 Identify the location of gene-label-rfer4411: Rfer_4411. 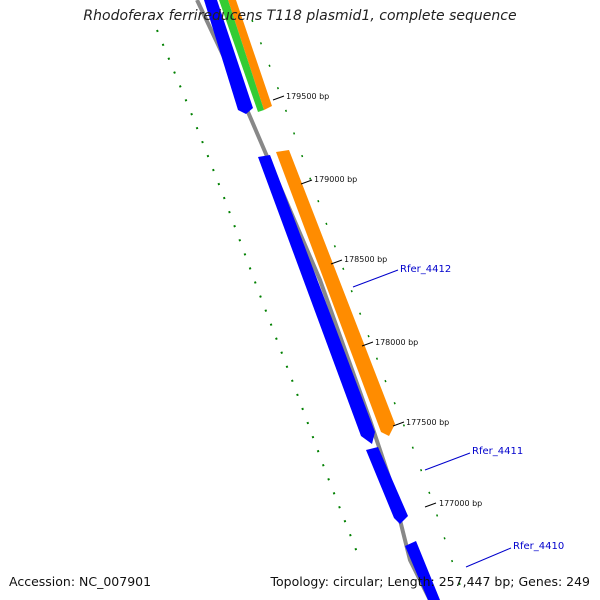
(497, 451).